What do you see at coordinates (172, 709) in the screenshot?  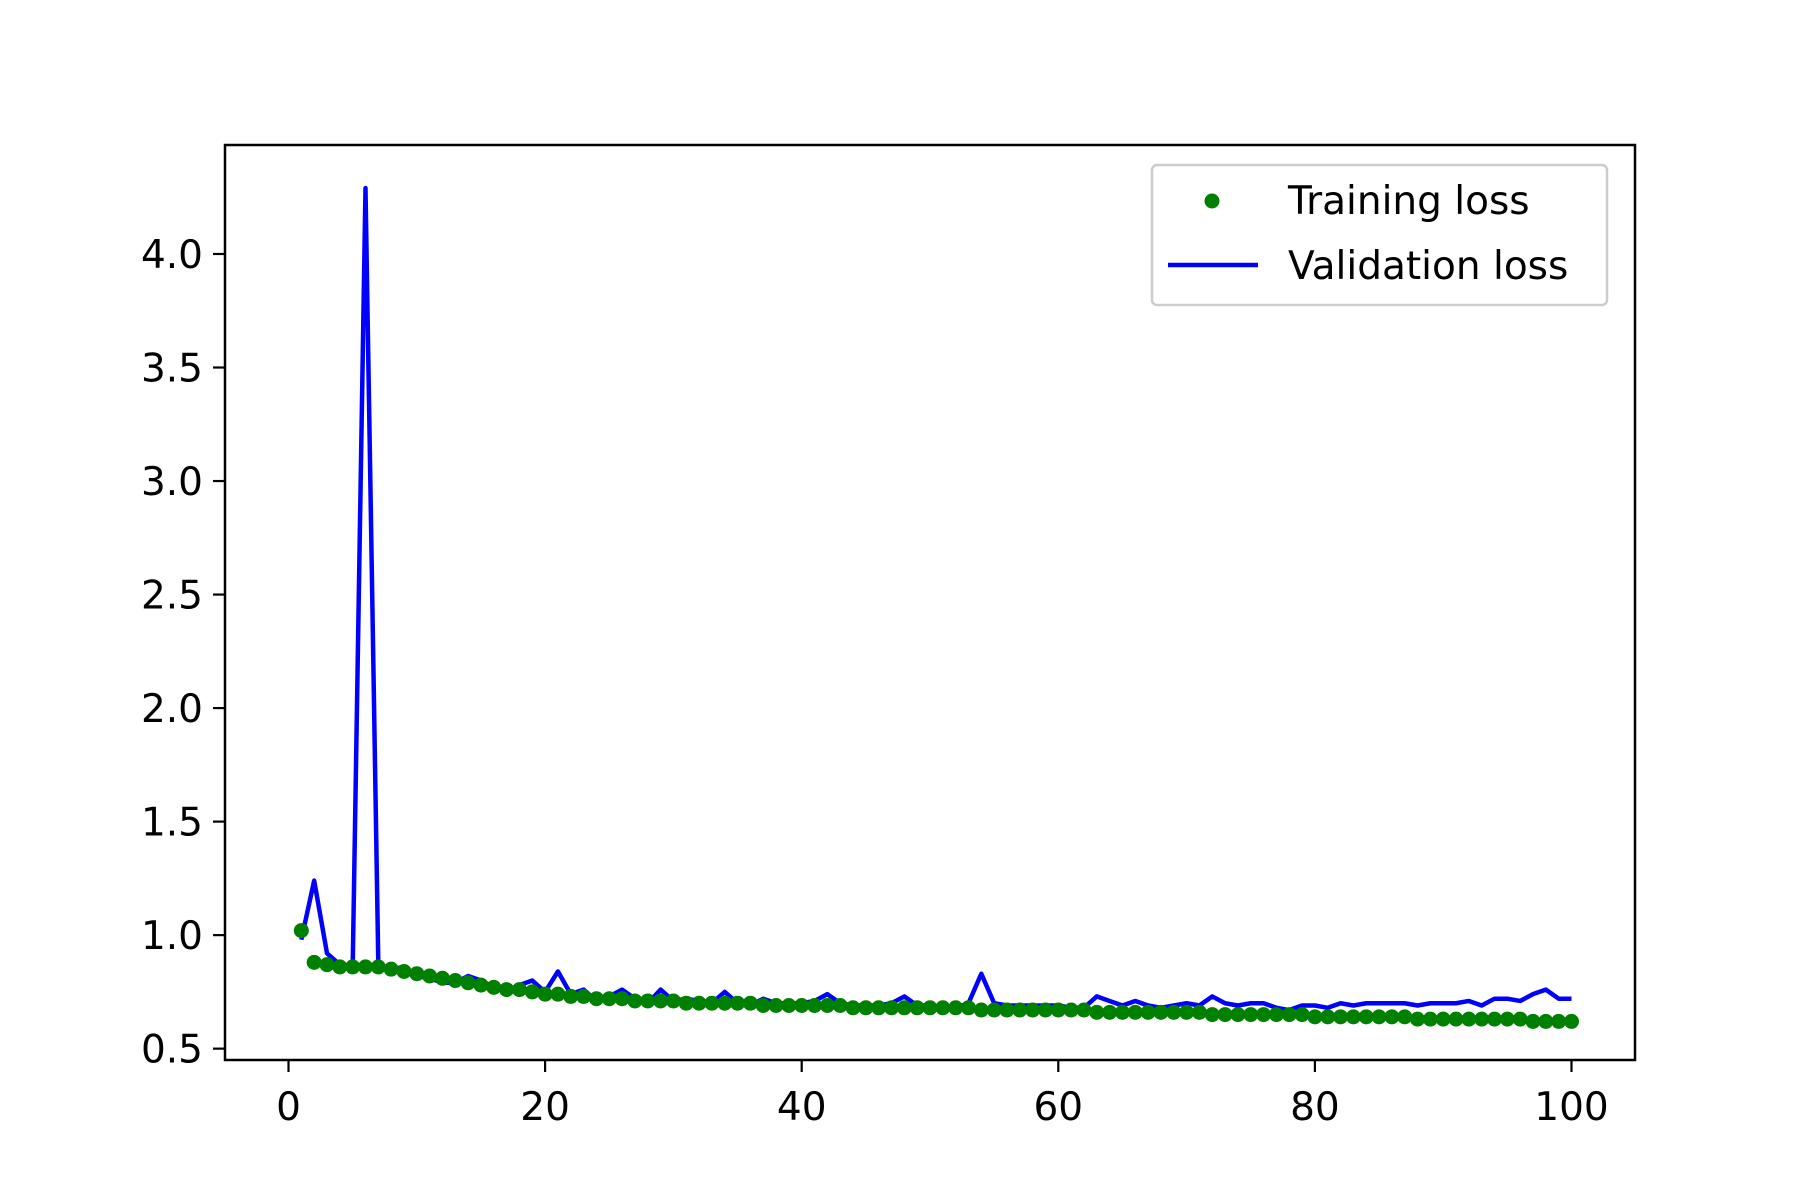 I see `y-tick-label: 2.0` at bounding box center [172, 709].